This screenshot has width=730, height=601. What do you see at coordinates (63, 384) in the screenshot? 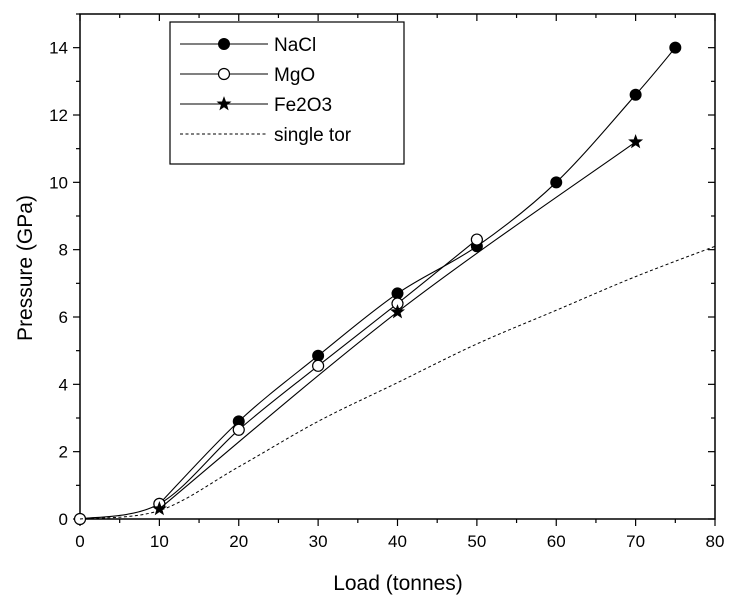
I see `y-tick-label: 4` at bounding box center [63, 384].